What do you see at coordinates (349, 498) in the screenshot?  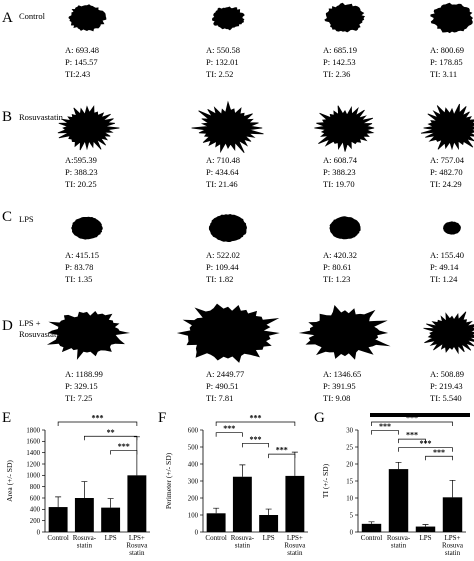 I see `y-tick-label: 10` at bounding box center [349, 498].